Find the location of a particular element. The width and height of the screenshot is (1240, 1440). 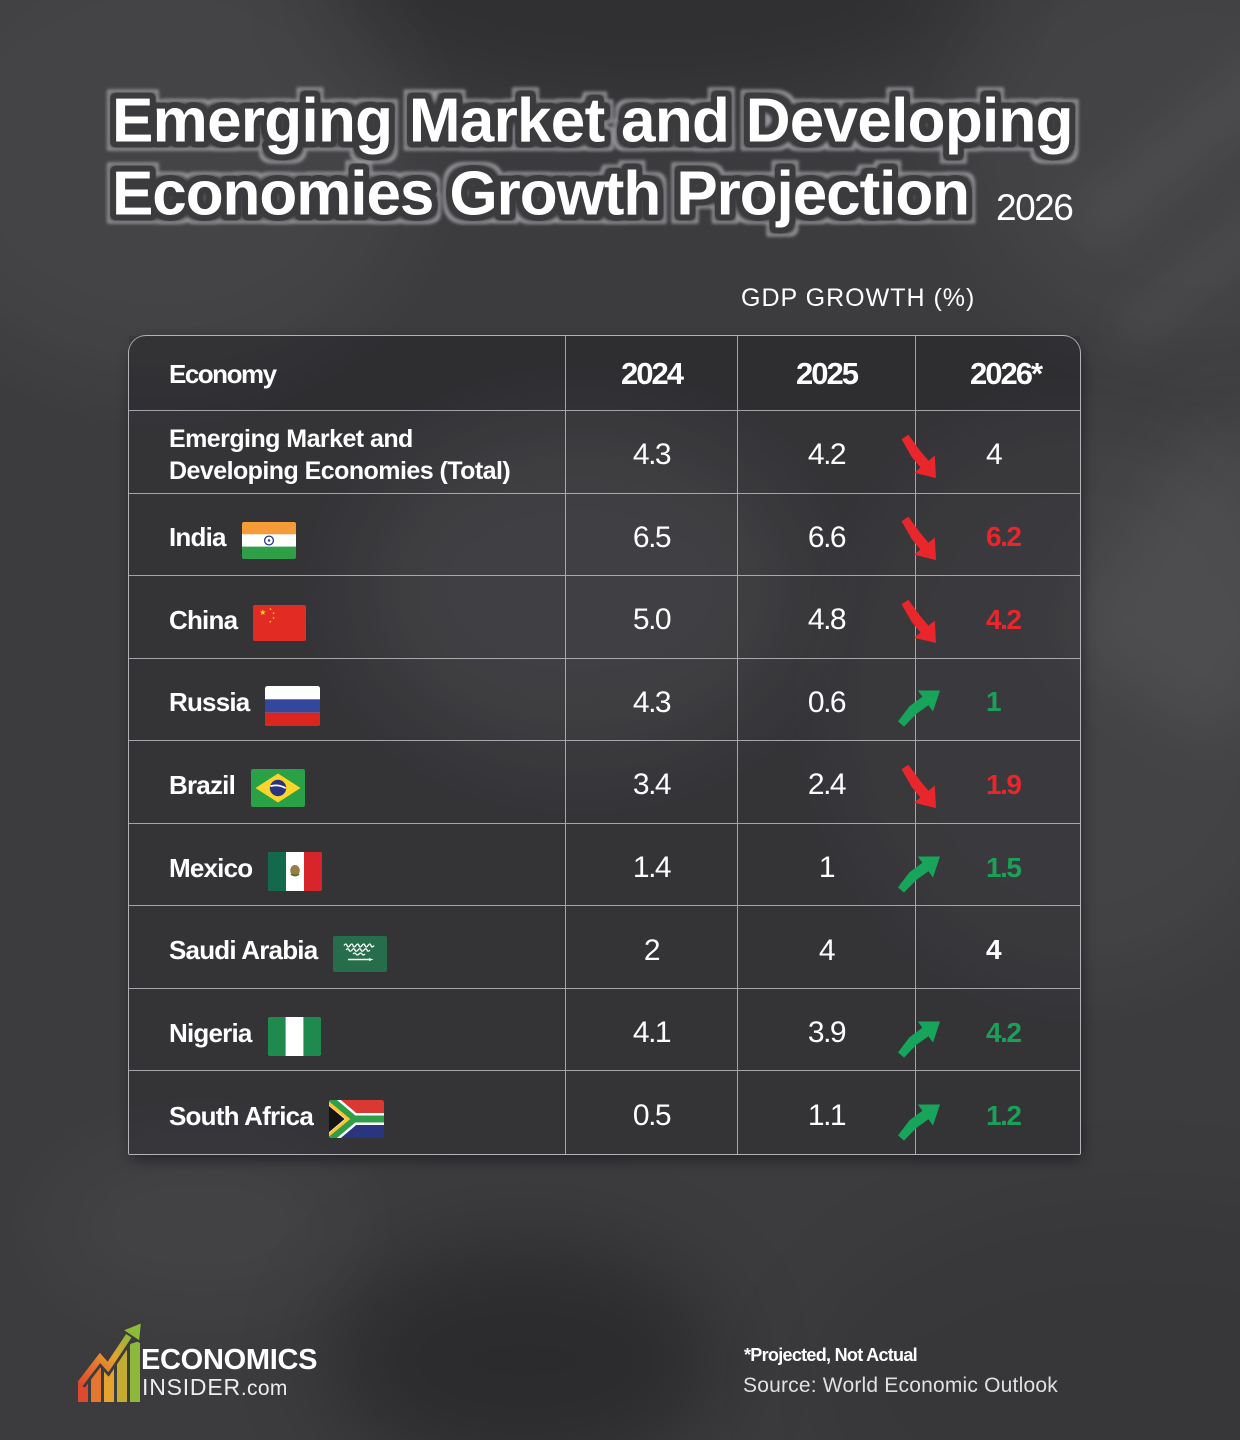

svg-text: Economies Growth Projection is located at coordinates (540, 194).